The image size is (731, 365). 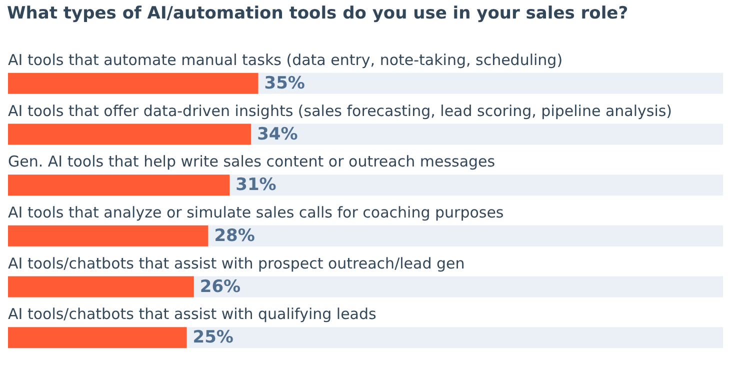 I want to click on y-tick-label: AI tools that offer data-driven insights (sales forecasting, lead scoring, pipeline analysis), so click(x=340, y=111).